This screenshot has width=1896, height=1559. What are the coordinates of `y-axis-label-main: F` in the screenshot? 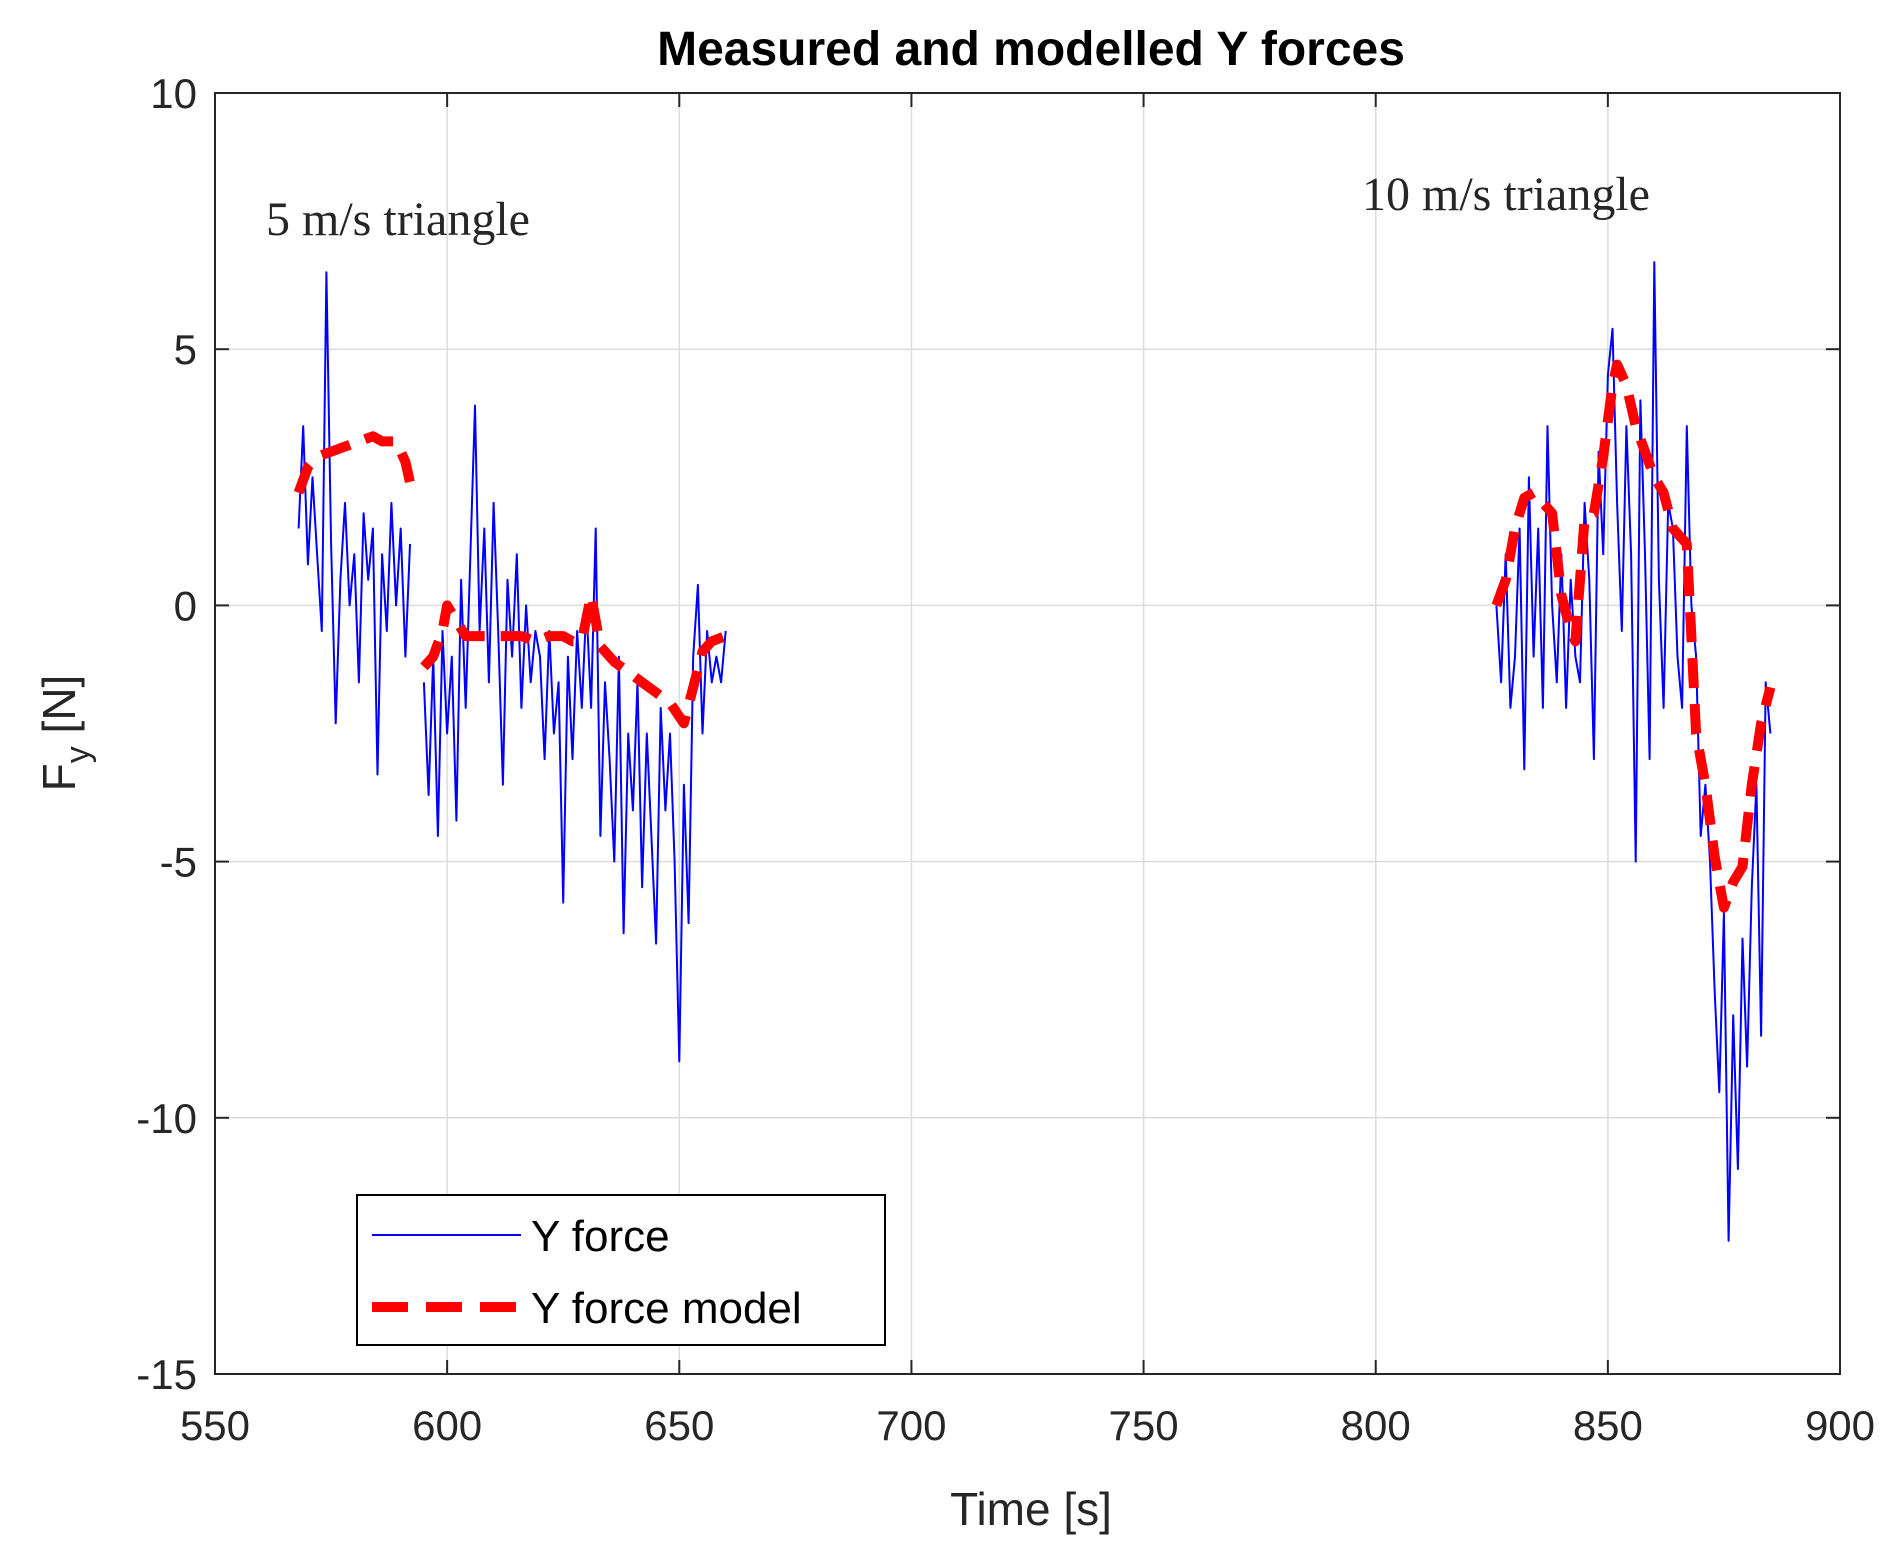 It's located at (59, 777).